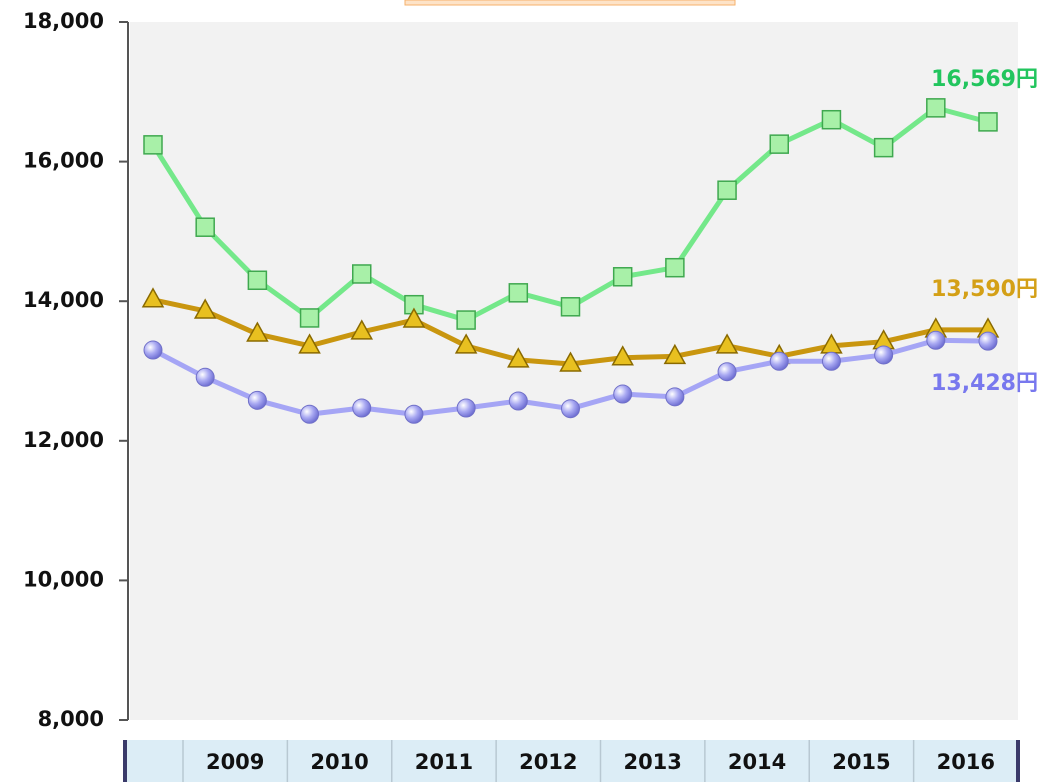 The width and height of the screenshot is (1041, 782). I want to click on y-tick-label: 8,000, so click(71, 719).